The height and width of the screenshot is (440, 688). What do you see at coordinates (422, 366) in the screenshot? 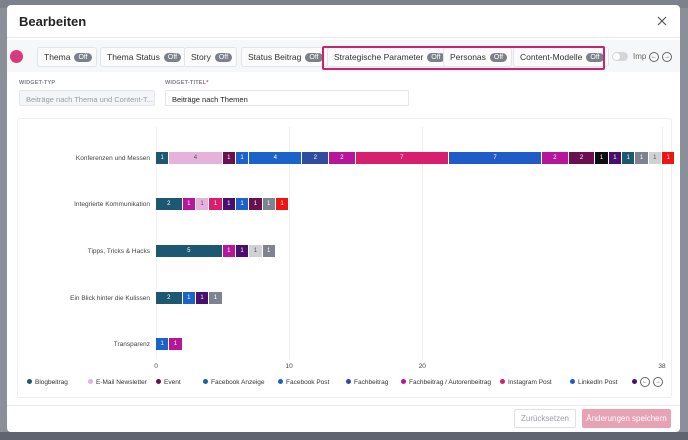
I see `x-tick-label: 20` at bounding box center [422, 366].